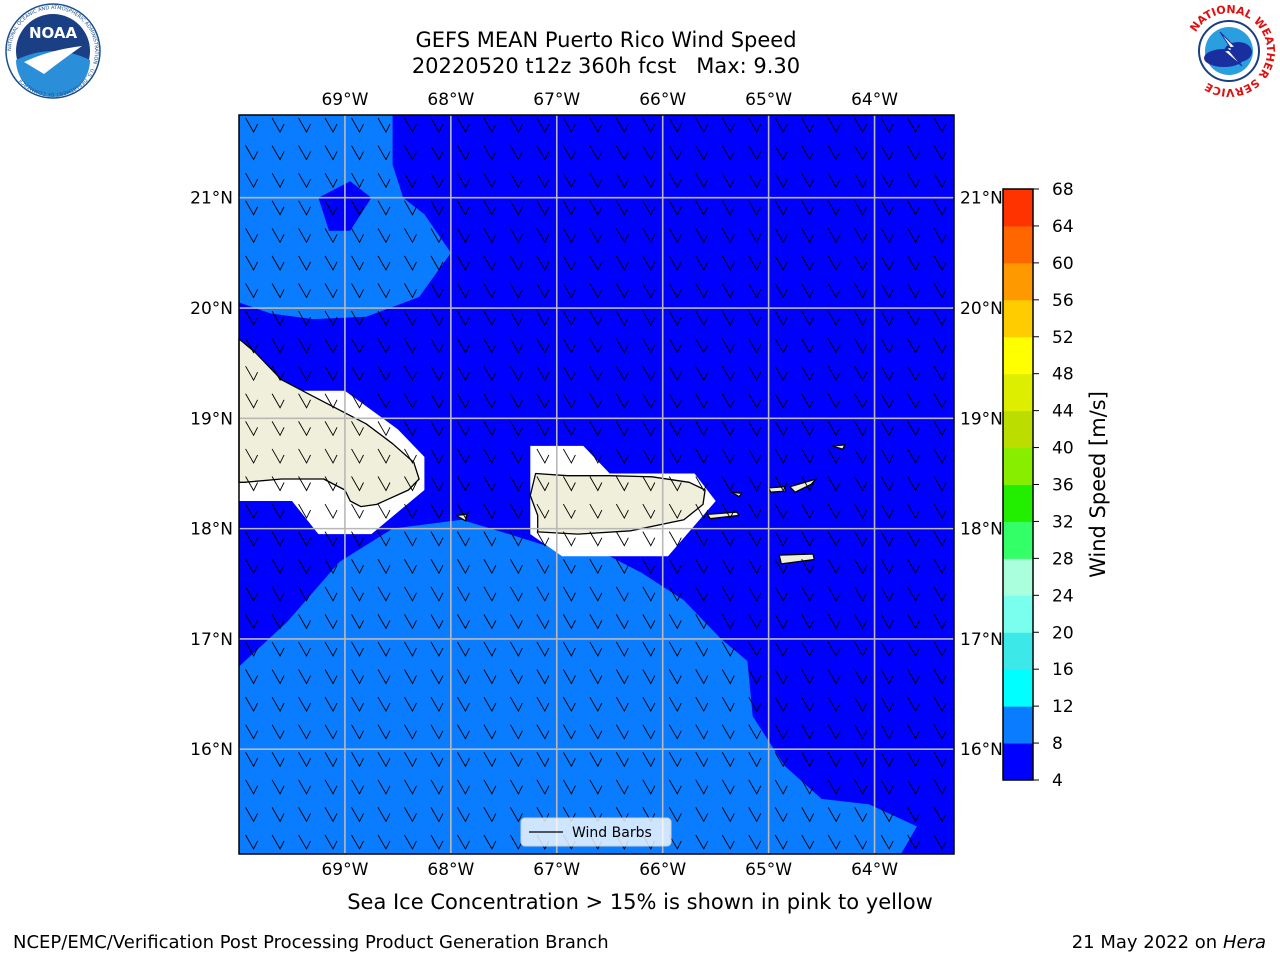  Describe the element at coordinates (662, 870) in the screenshot. I see `x-tick-bottom: 66°W` at that location.